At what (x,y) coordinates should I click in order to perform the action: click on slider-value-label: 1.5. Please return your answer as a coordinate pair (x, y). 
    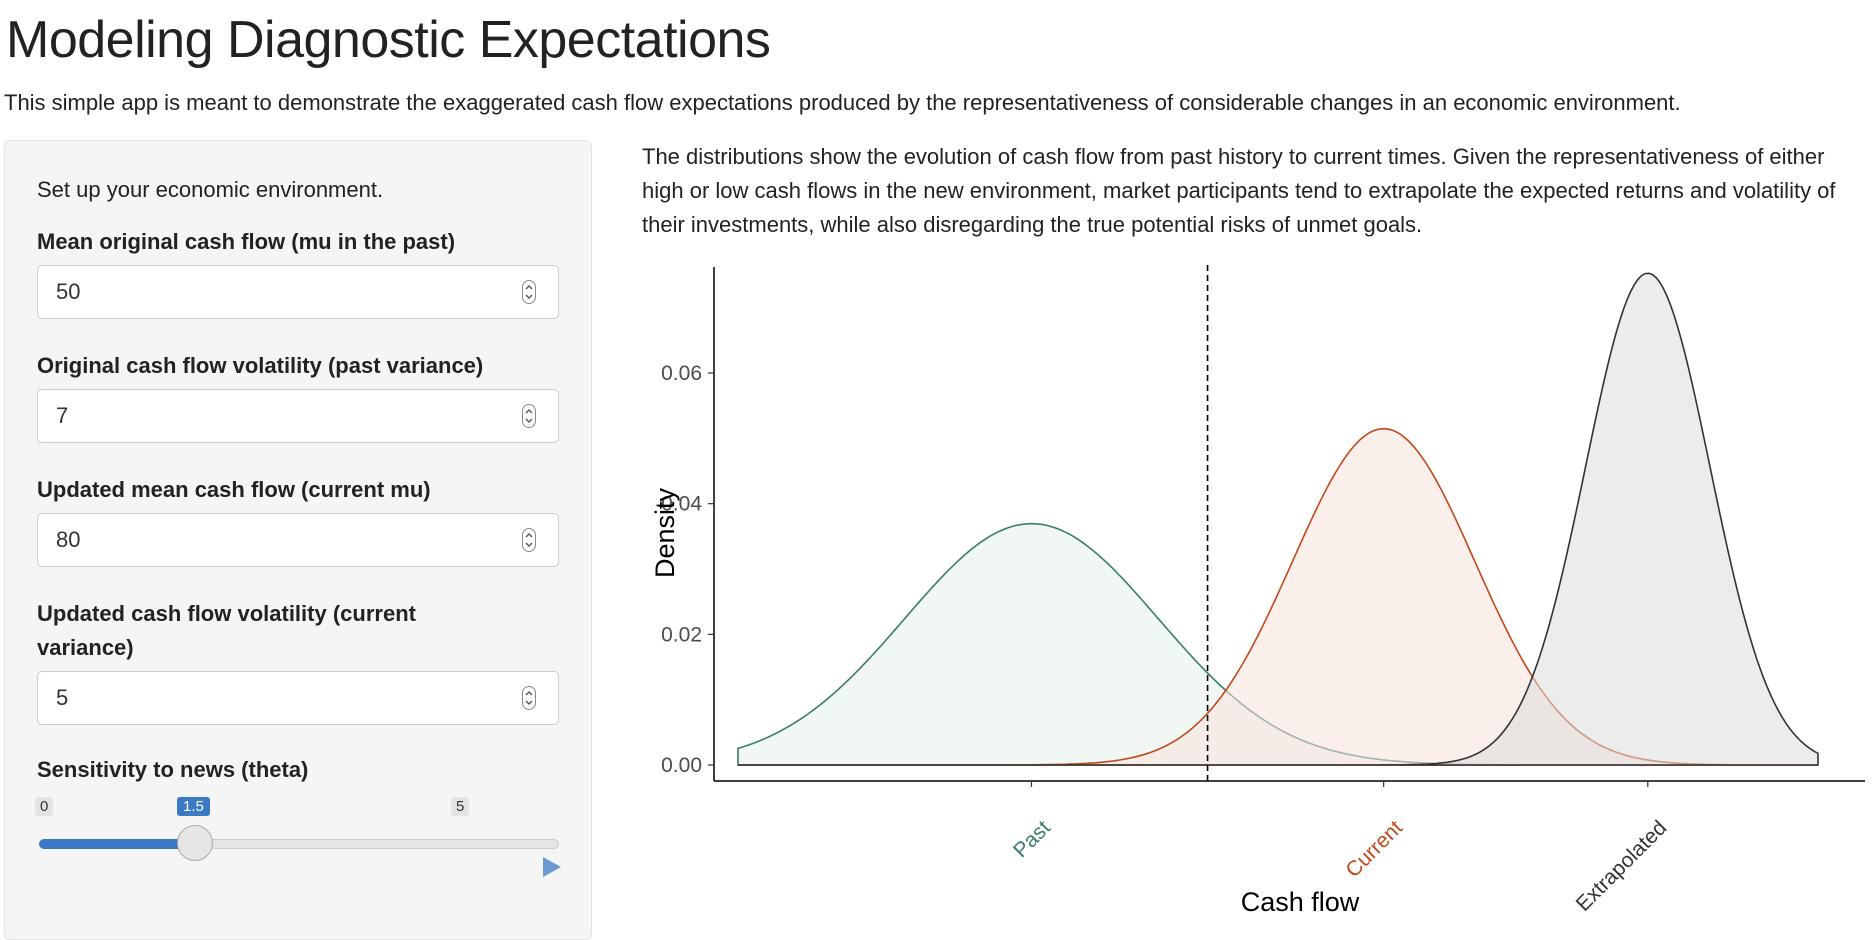
    Looking at the image, I should click on (193, 806).